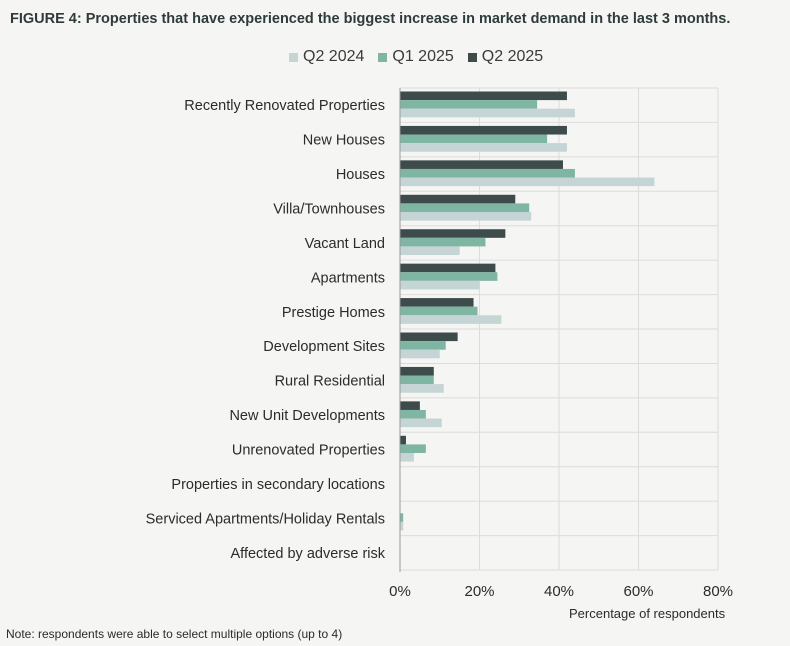 This screenshot has width=790, height=646. I want to click on x-tick-label: 20%, so click(479, 591).